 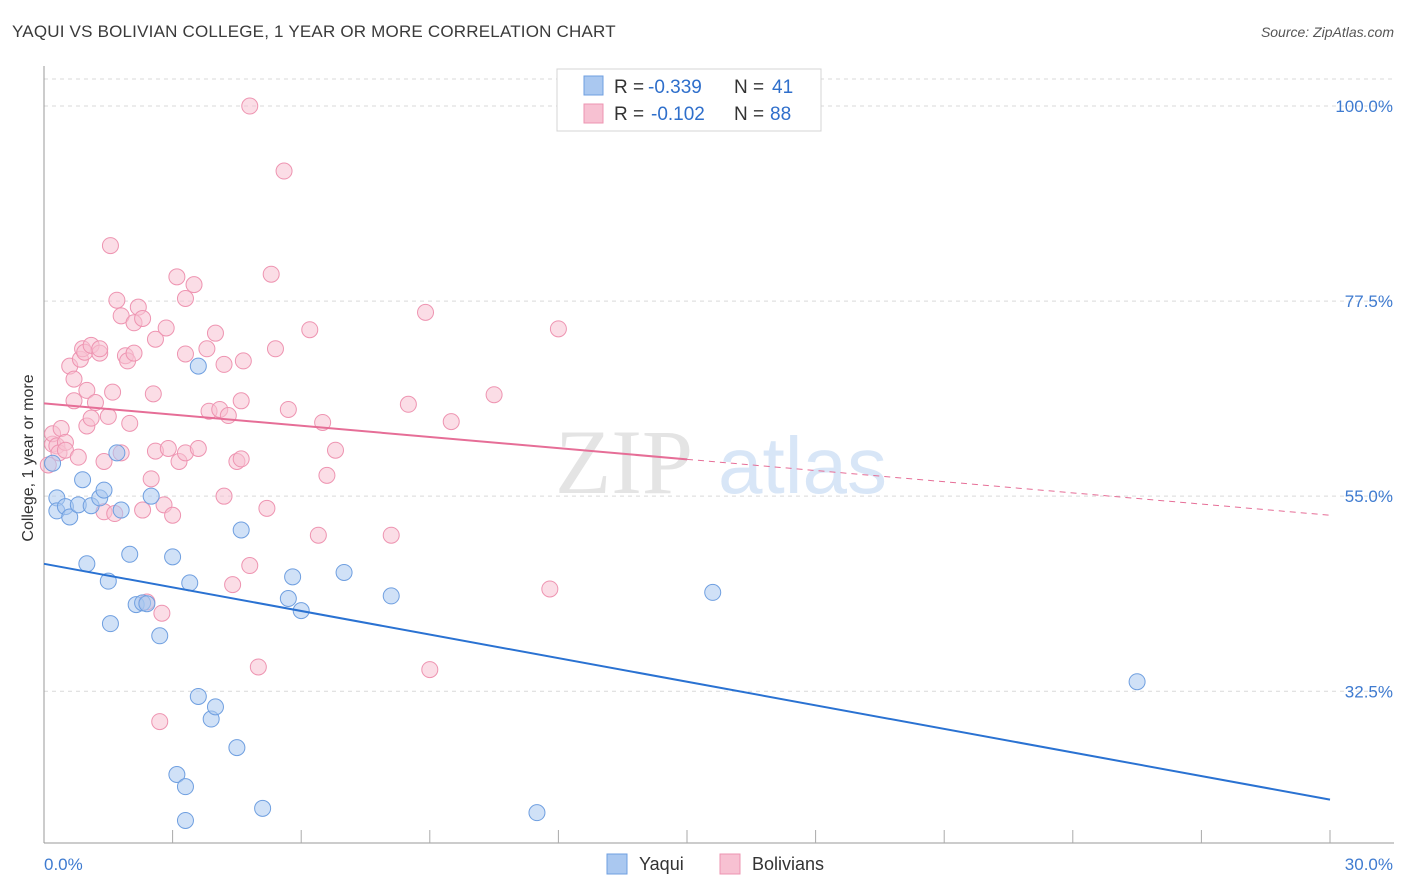 What do you see at coordinates (678, 114) in the screenshot?
I see `legend-r-value-bolivians: -0.102` at bounding box center [678, 114].